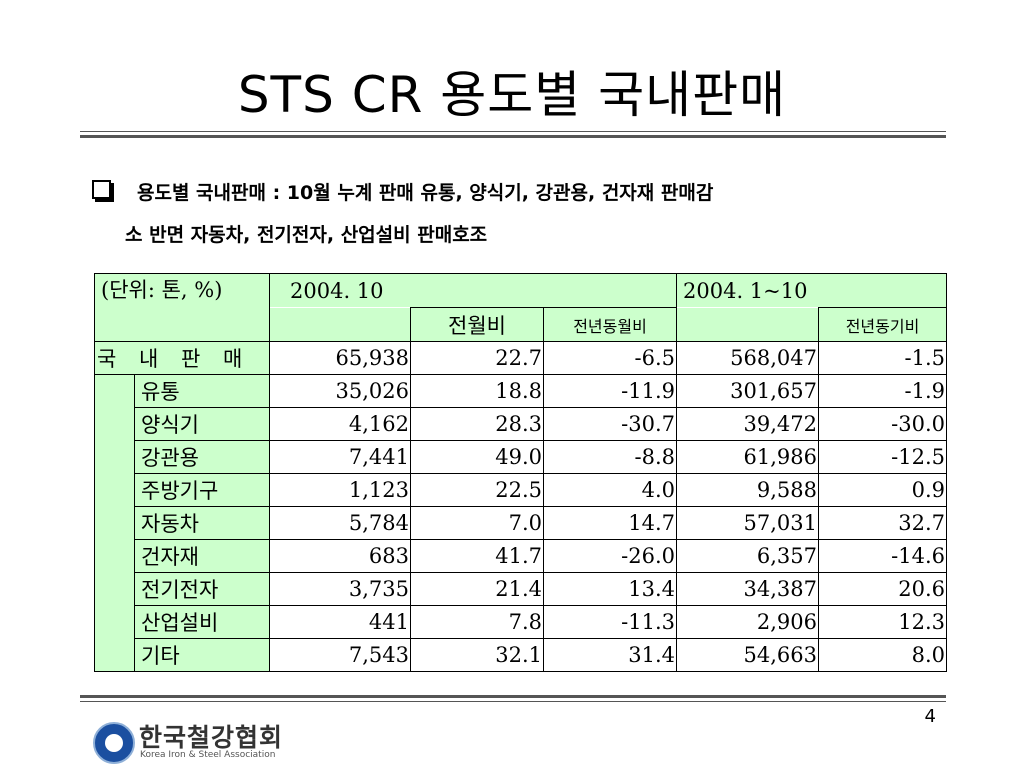 The width and height of the screenshot is (1024, 768). What do you see at coordinates (340, 457) in the screenshot?
I see `row-v1: 7,441` at bounding box center [340, 457].